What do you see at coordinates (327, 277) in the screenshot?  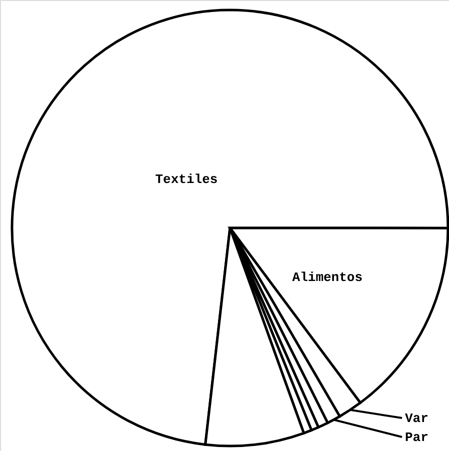 I see `slice-label: Alimentos` at bounding box center [327, 277].